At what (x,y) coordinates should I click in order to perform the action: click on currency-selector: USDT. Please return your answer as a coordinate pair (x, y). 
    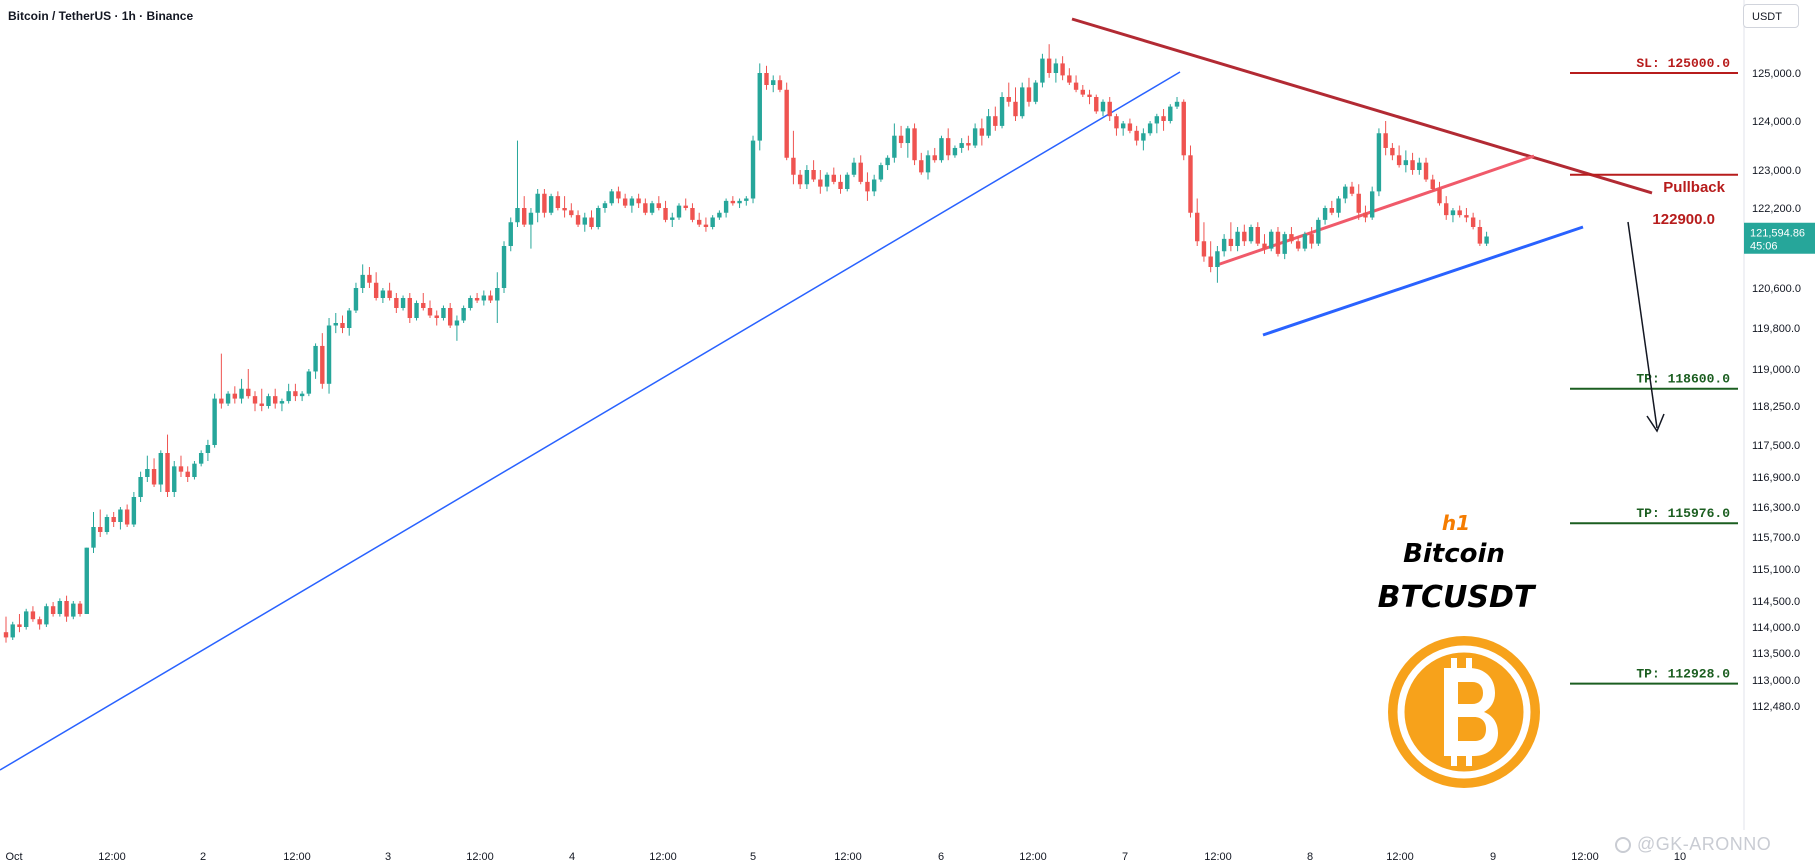
    Looking at the image, I should click on (1771, 16).